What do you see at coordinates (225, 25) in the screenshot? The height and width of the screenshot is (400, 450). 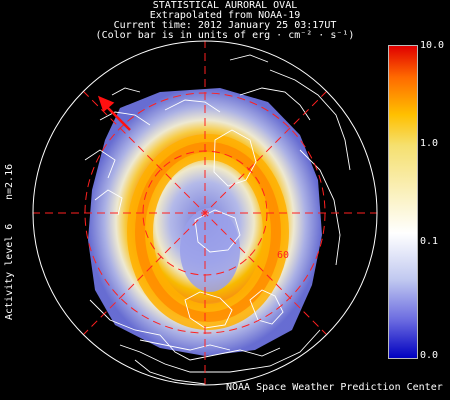 I see `title-line-3: Current time: 2012 January 25 03:17UT` at bounding box center [225, 25].